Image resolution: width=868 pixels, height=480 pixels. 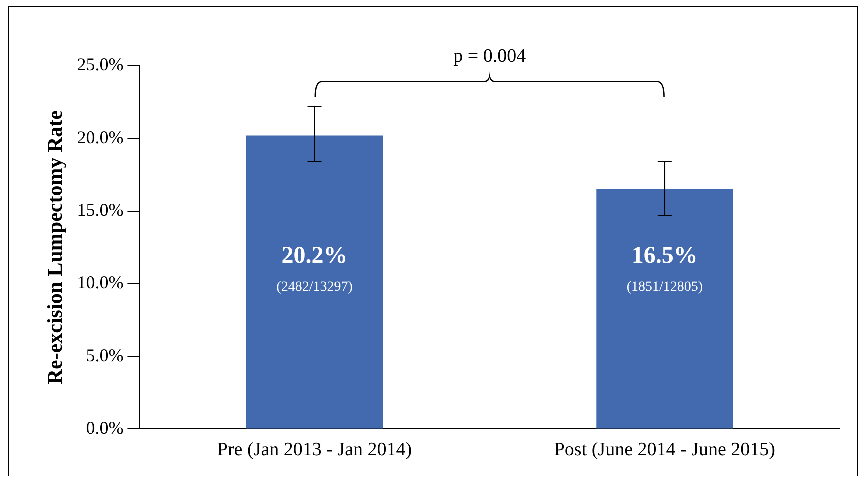 What do you see at coordinates (665, 255) in the screenshot?
I see `data-label: 16.5%` at bounding box center [665, 255].